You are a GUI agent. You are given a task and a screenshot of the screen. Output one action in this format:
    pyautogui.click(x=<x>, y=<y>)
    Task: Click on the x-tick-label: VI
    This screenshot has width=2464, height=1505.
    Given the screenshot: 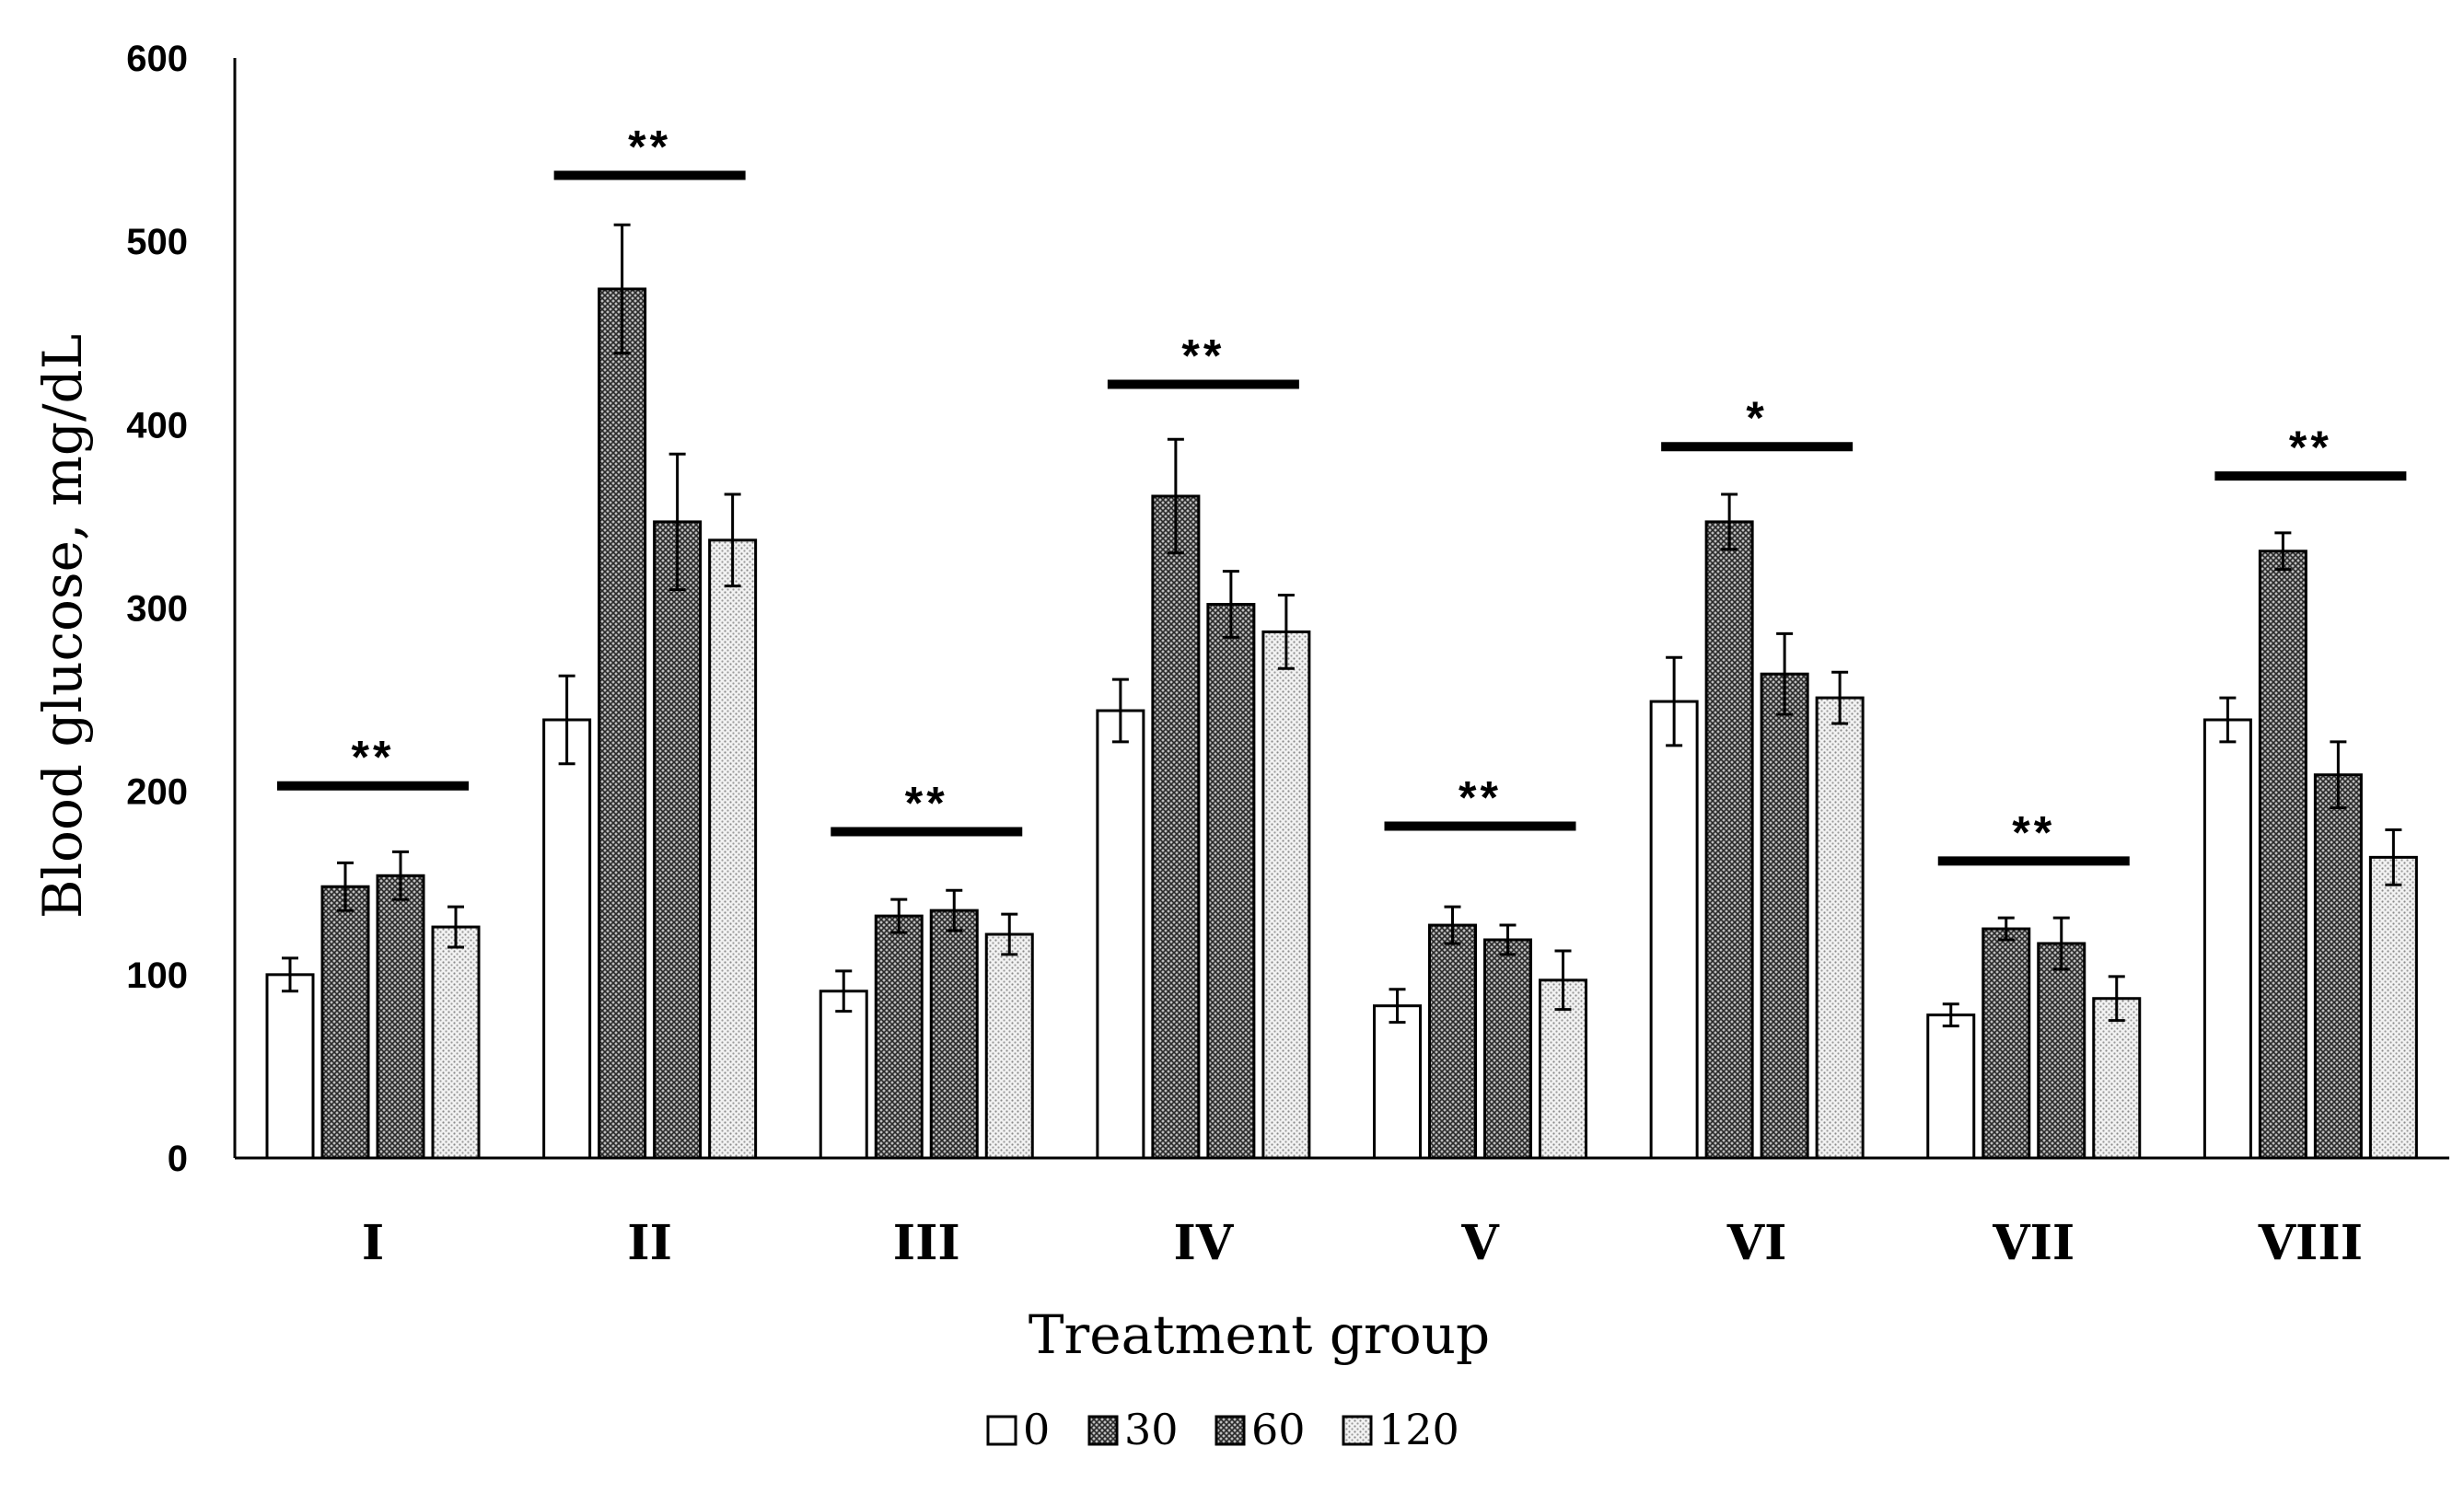 What is the action you would take?
    pyautogui.click(x=1757, y=1243)
    